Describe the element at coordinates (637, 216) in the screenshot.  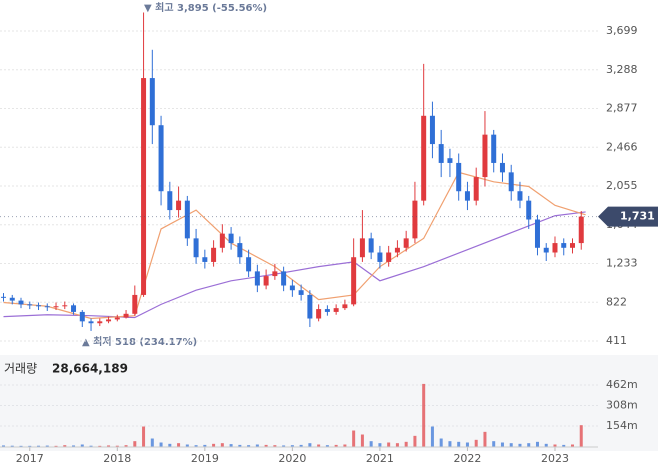
I see `current-price-label: 1,731` at that location.